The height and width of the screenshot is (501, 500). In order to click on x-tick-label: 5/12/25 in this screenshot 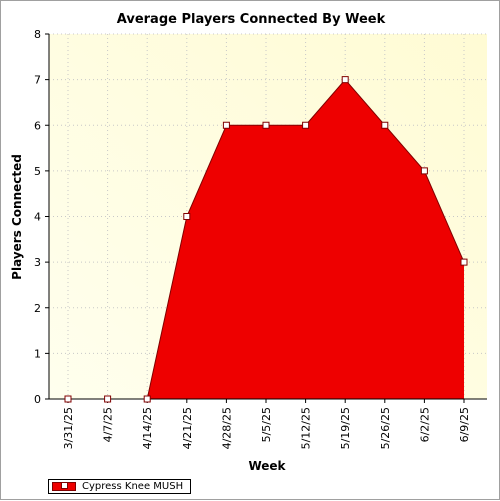, I will do `click(306, 428)`.